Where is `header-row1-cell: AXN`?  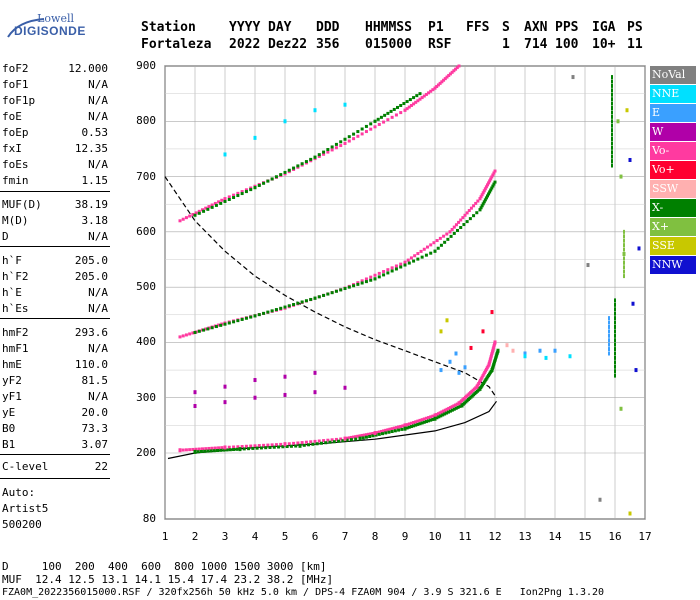
header-row1-cell: AXN is located at coordinates (536, 27).